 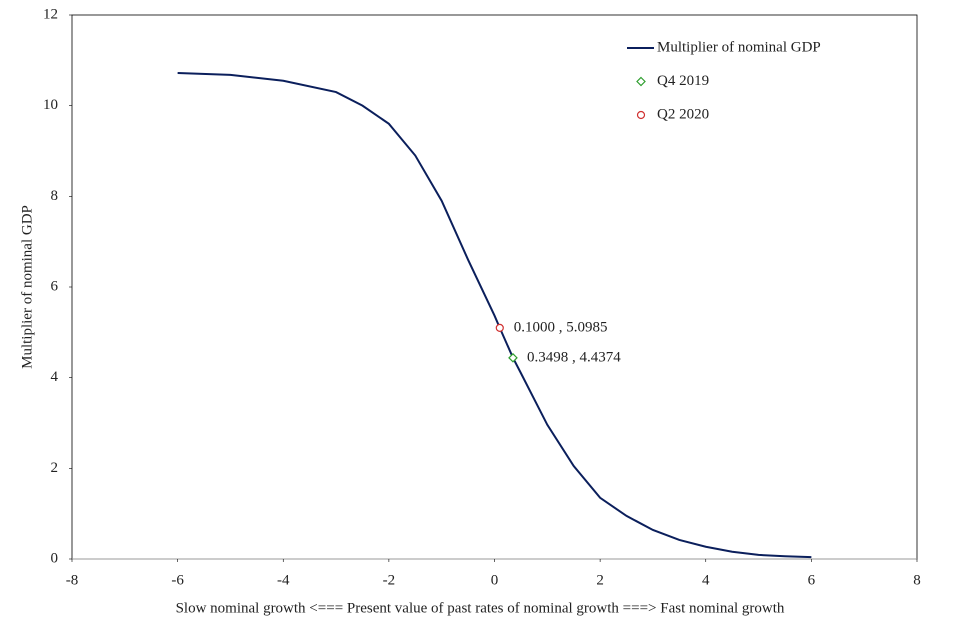 I want to click on y-tick-label: 6, so click(x=55, y=286).